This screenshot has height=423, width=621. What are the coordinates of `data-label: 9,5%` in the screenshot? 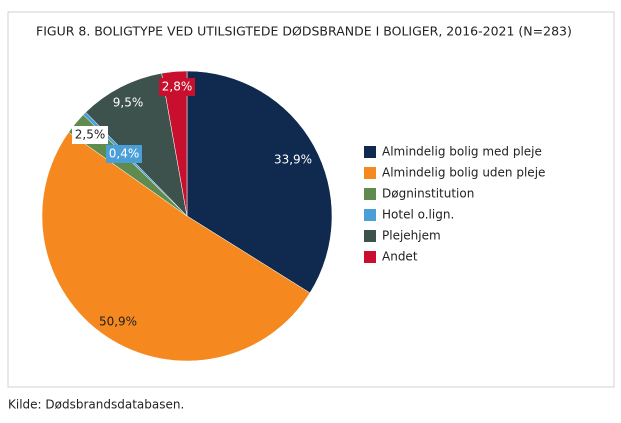 It's located at (128, 103).